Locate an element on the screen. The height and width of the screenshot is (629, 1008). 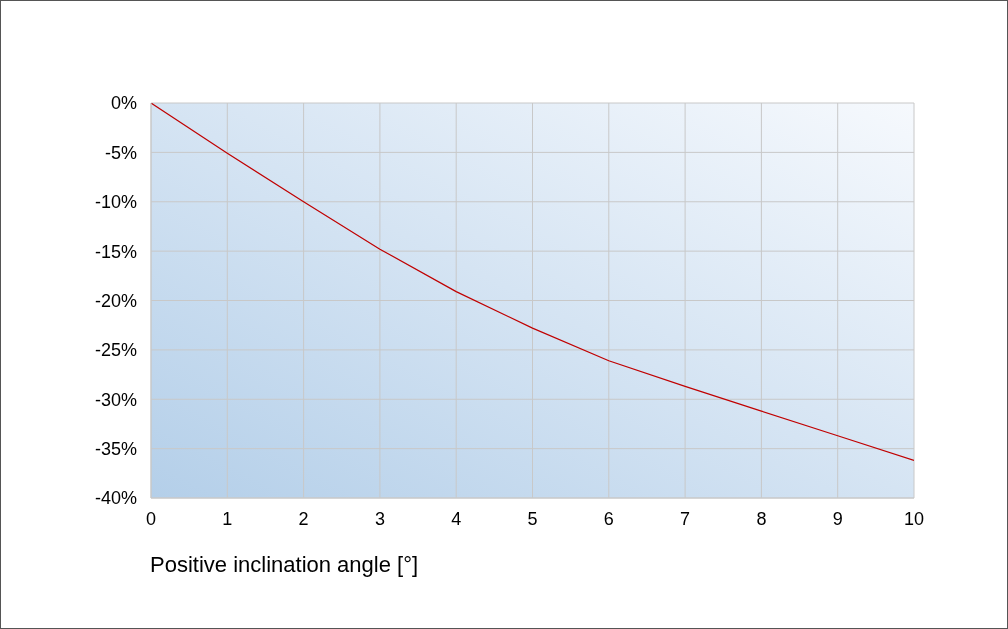
x-tick-label: 8 is located at coordinates (761, 518).